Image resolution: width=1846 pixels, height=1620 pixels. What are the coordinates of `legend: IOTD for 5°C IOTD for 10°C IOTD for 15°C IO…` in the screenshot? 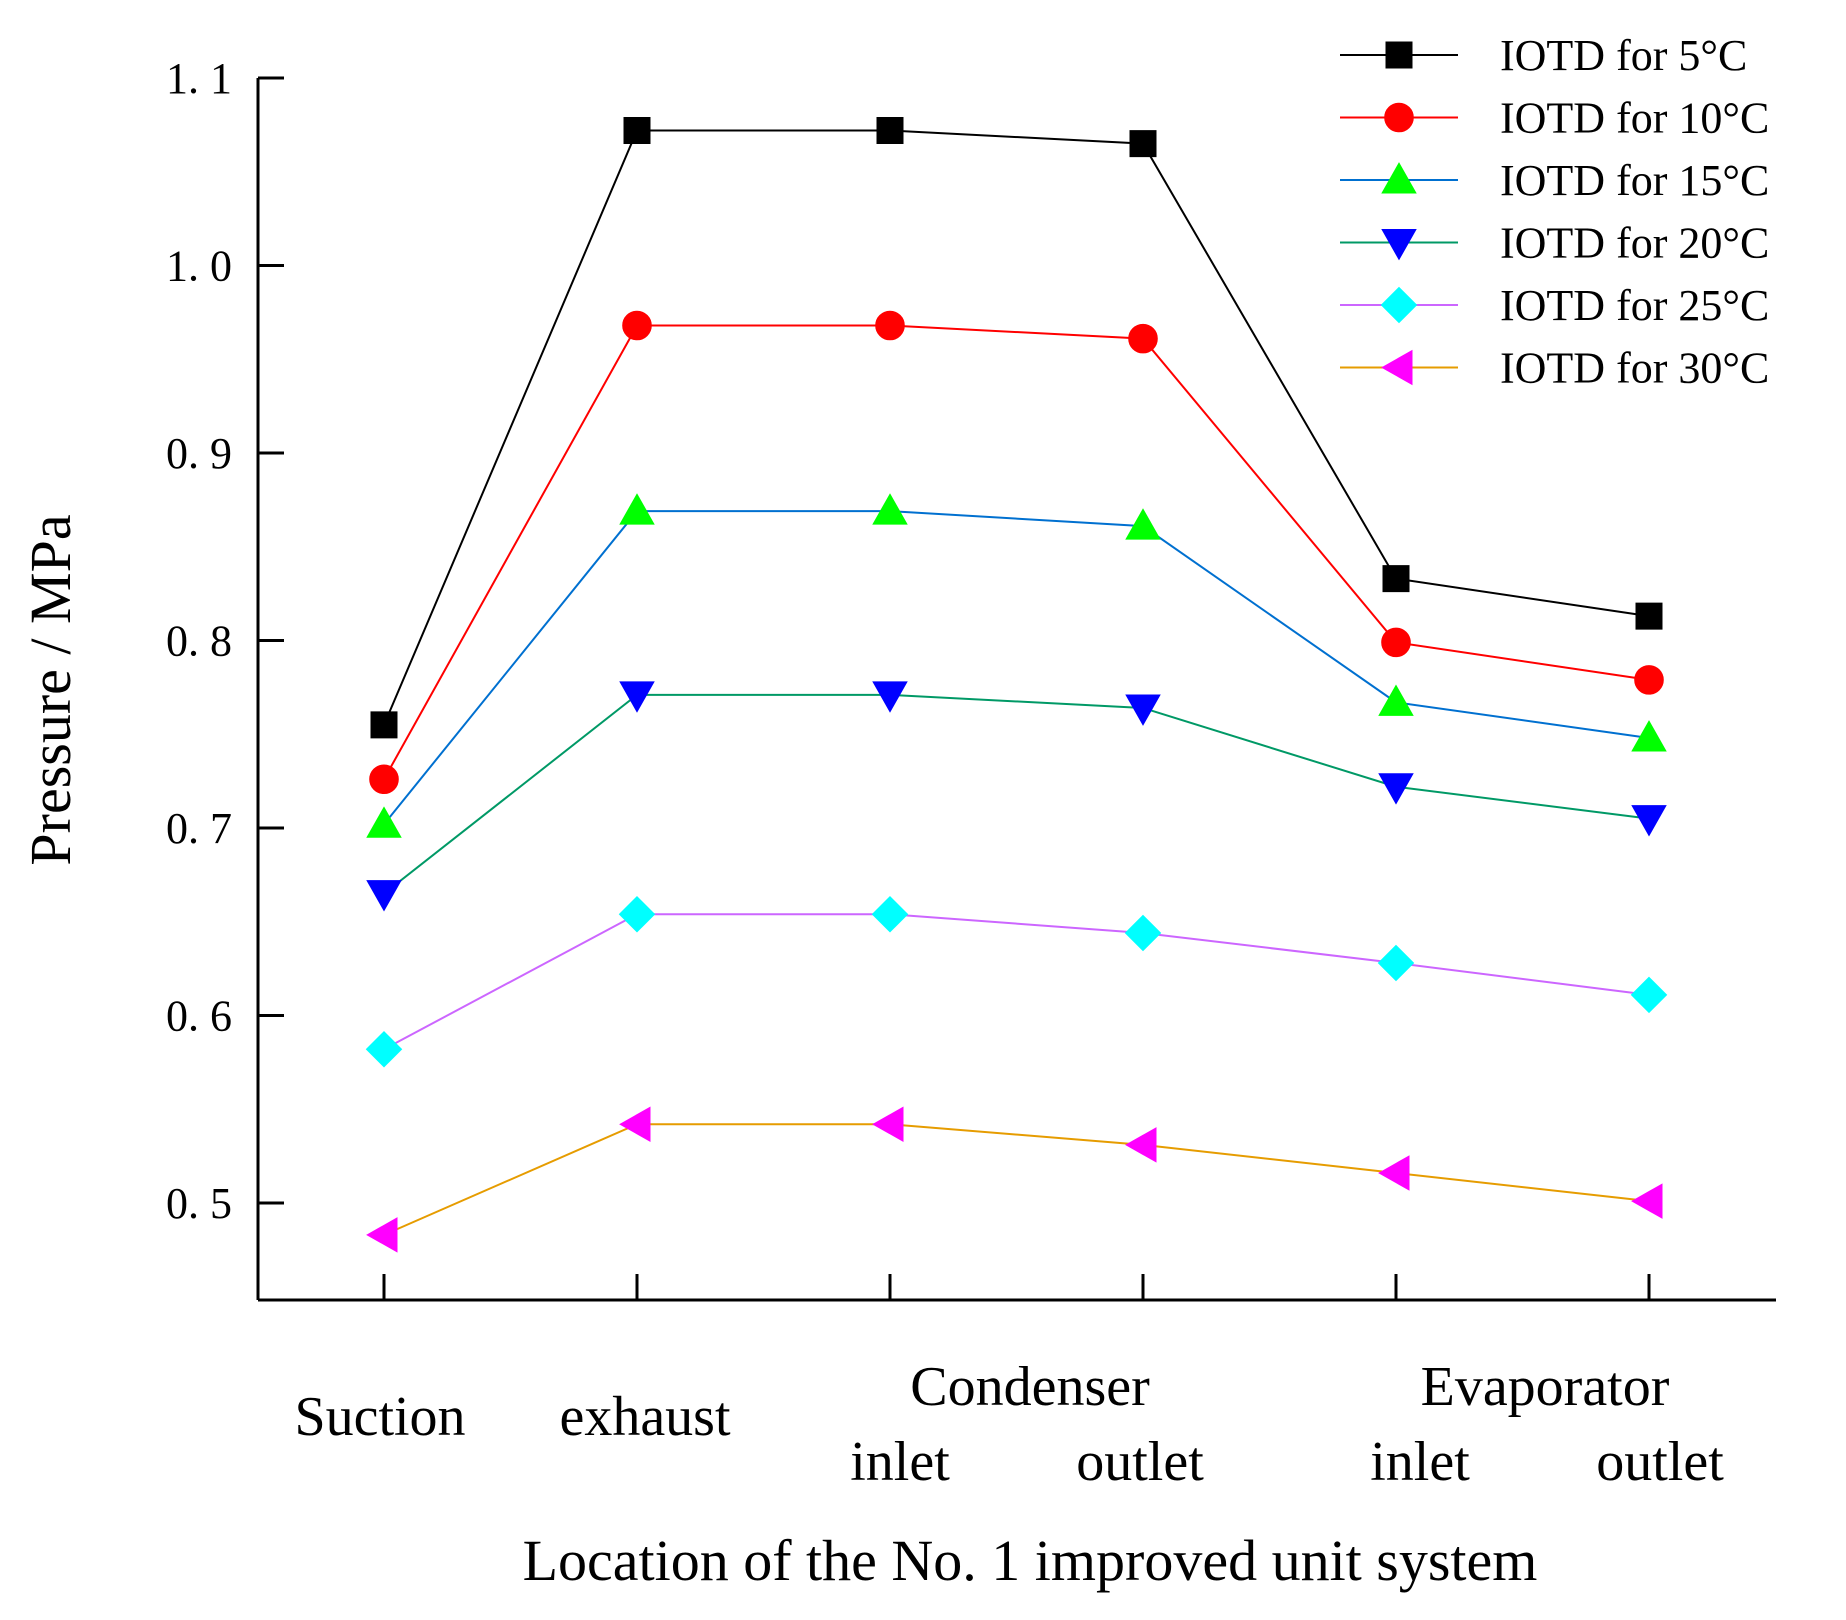 It's located at (1554, 212).